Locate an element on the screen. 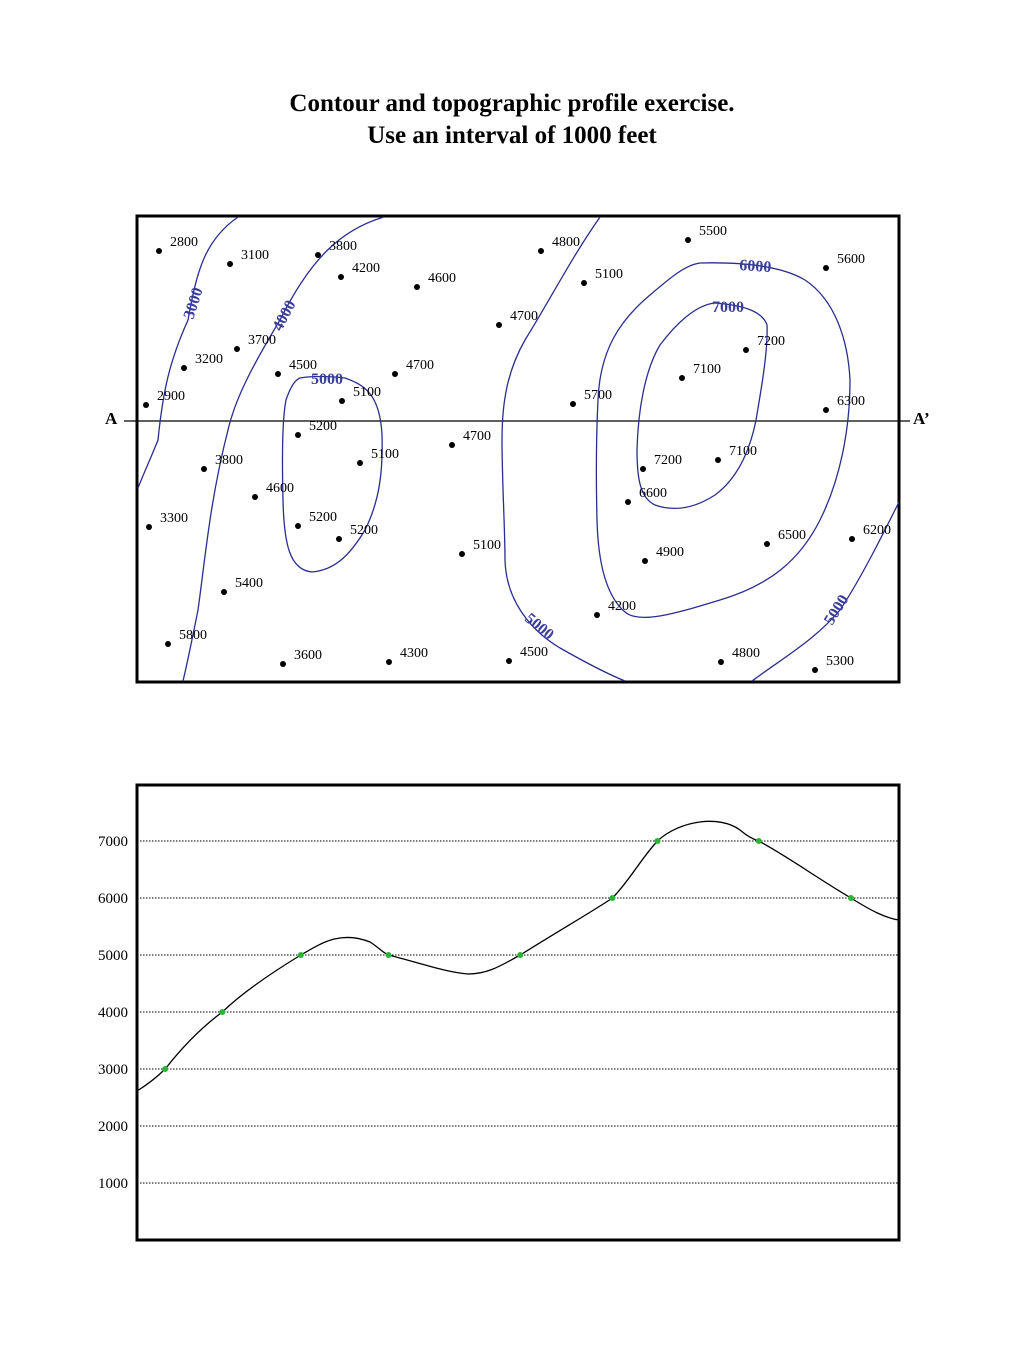 The width and height of the screenshot is (1024, 1365). spot-elevation-label: 4900 is located at coordinates (670, 552).